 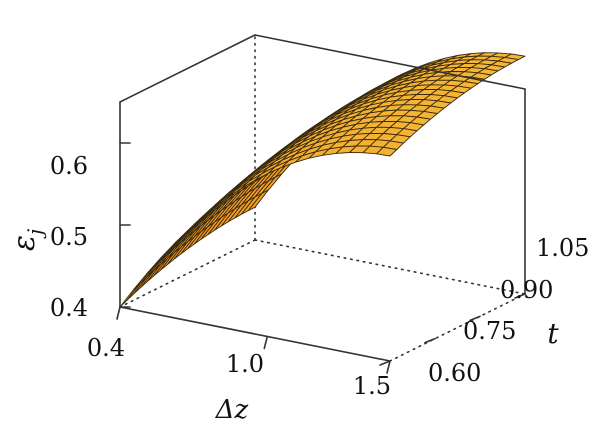 What do you see at coordinates (187, 273) in the screenshot?
I see `box-edge-back-bottom-left` at bounding box center [187, 273].